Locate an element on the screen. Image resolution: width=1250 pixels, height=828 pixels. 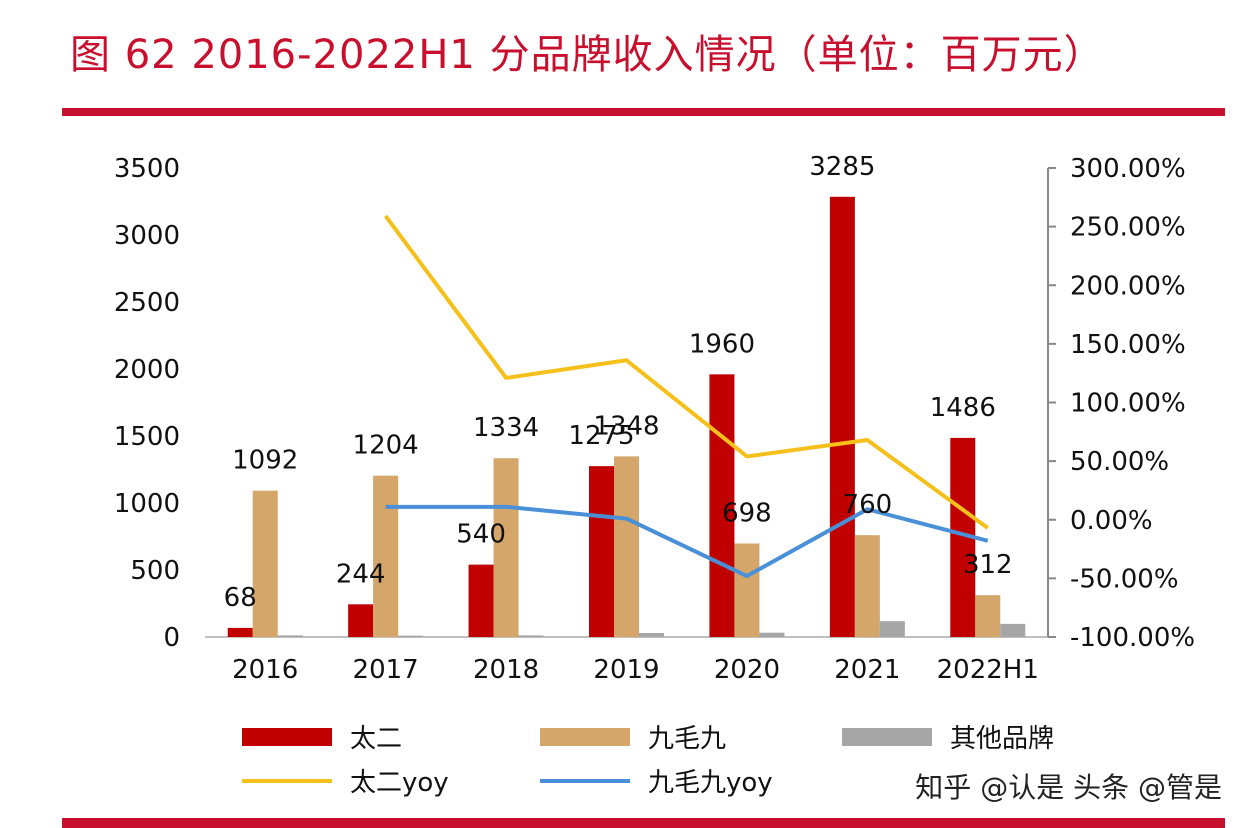
data-label-jiumaojiu: 1204 is located at coordinates (386, 446).